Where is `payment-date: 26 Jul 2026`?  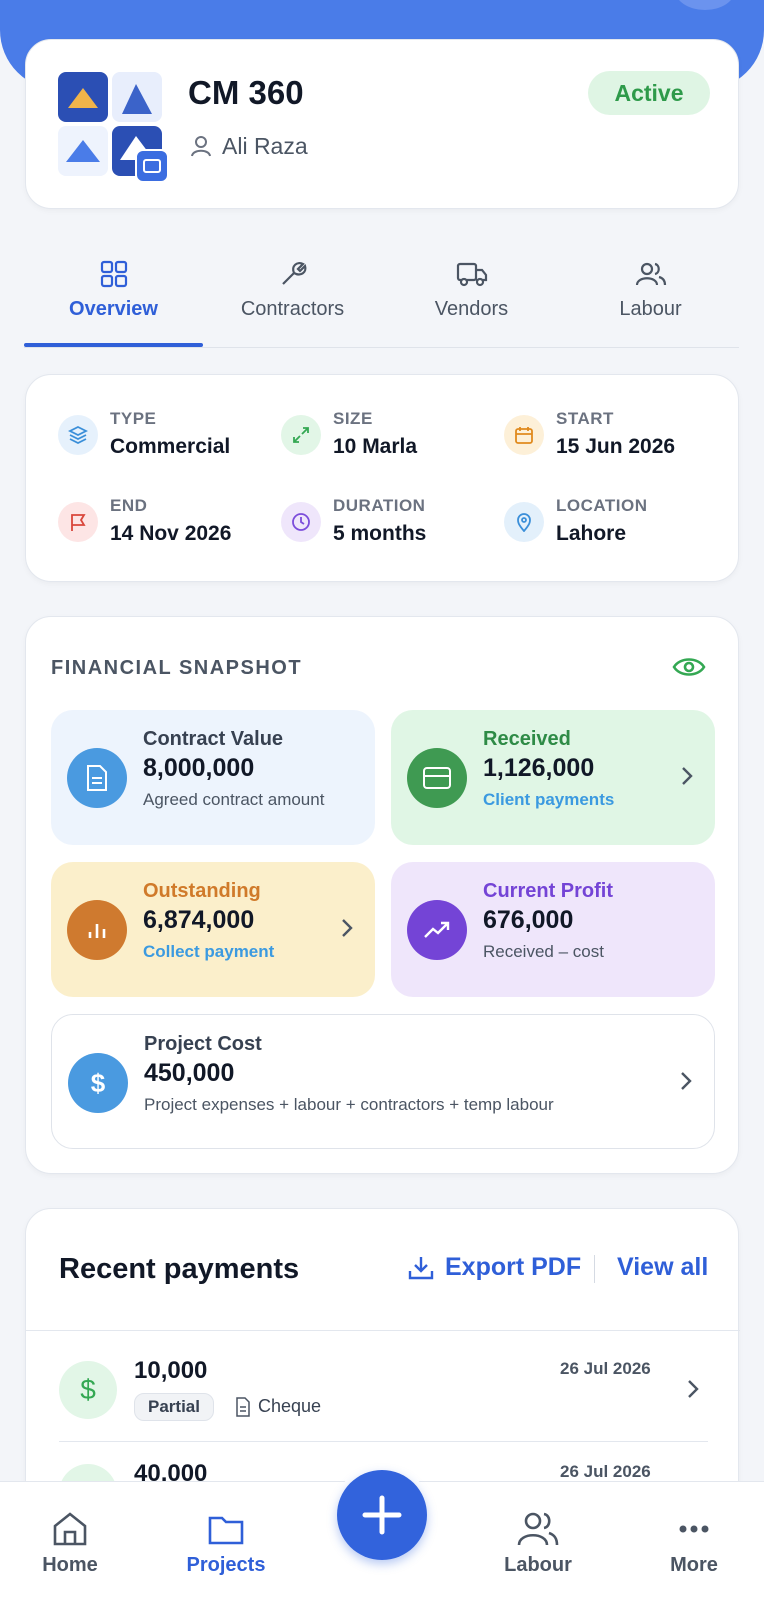
payment-date: 26 Jul 2026 is located at coordinates (605, 1368).